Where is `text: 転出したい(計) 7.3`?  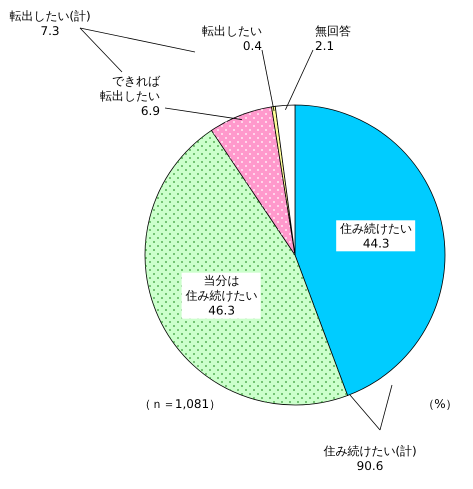
text: 転出したい(計) 7.3 is located at coordinates (50, 23).